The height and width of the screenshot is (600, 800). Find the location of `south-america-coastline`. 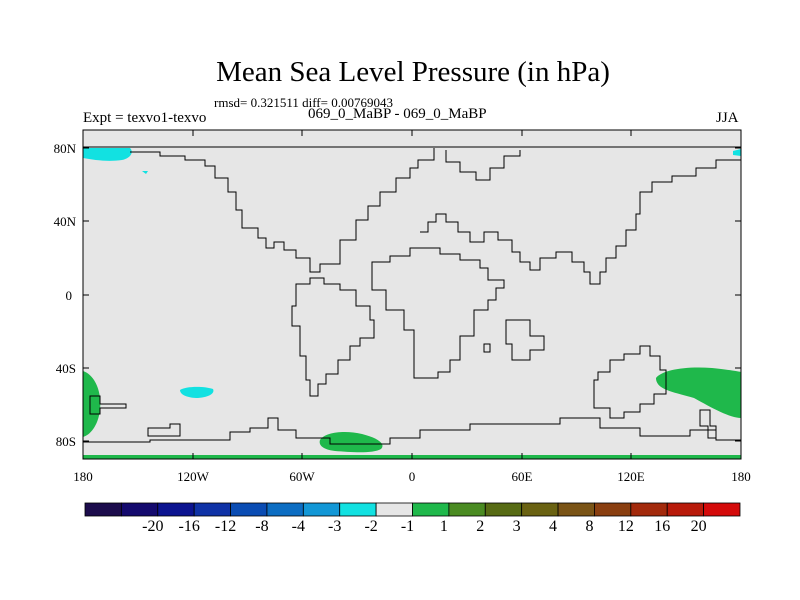

south-america-coastline is located at coordinates (333, 337).